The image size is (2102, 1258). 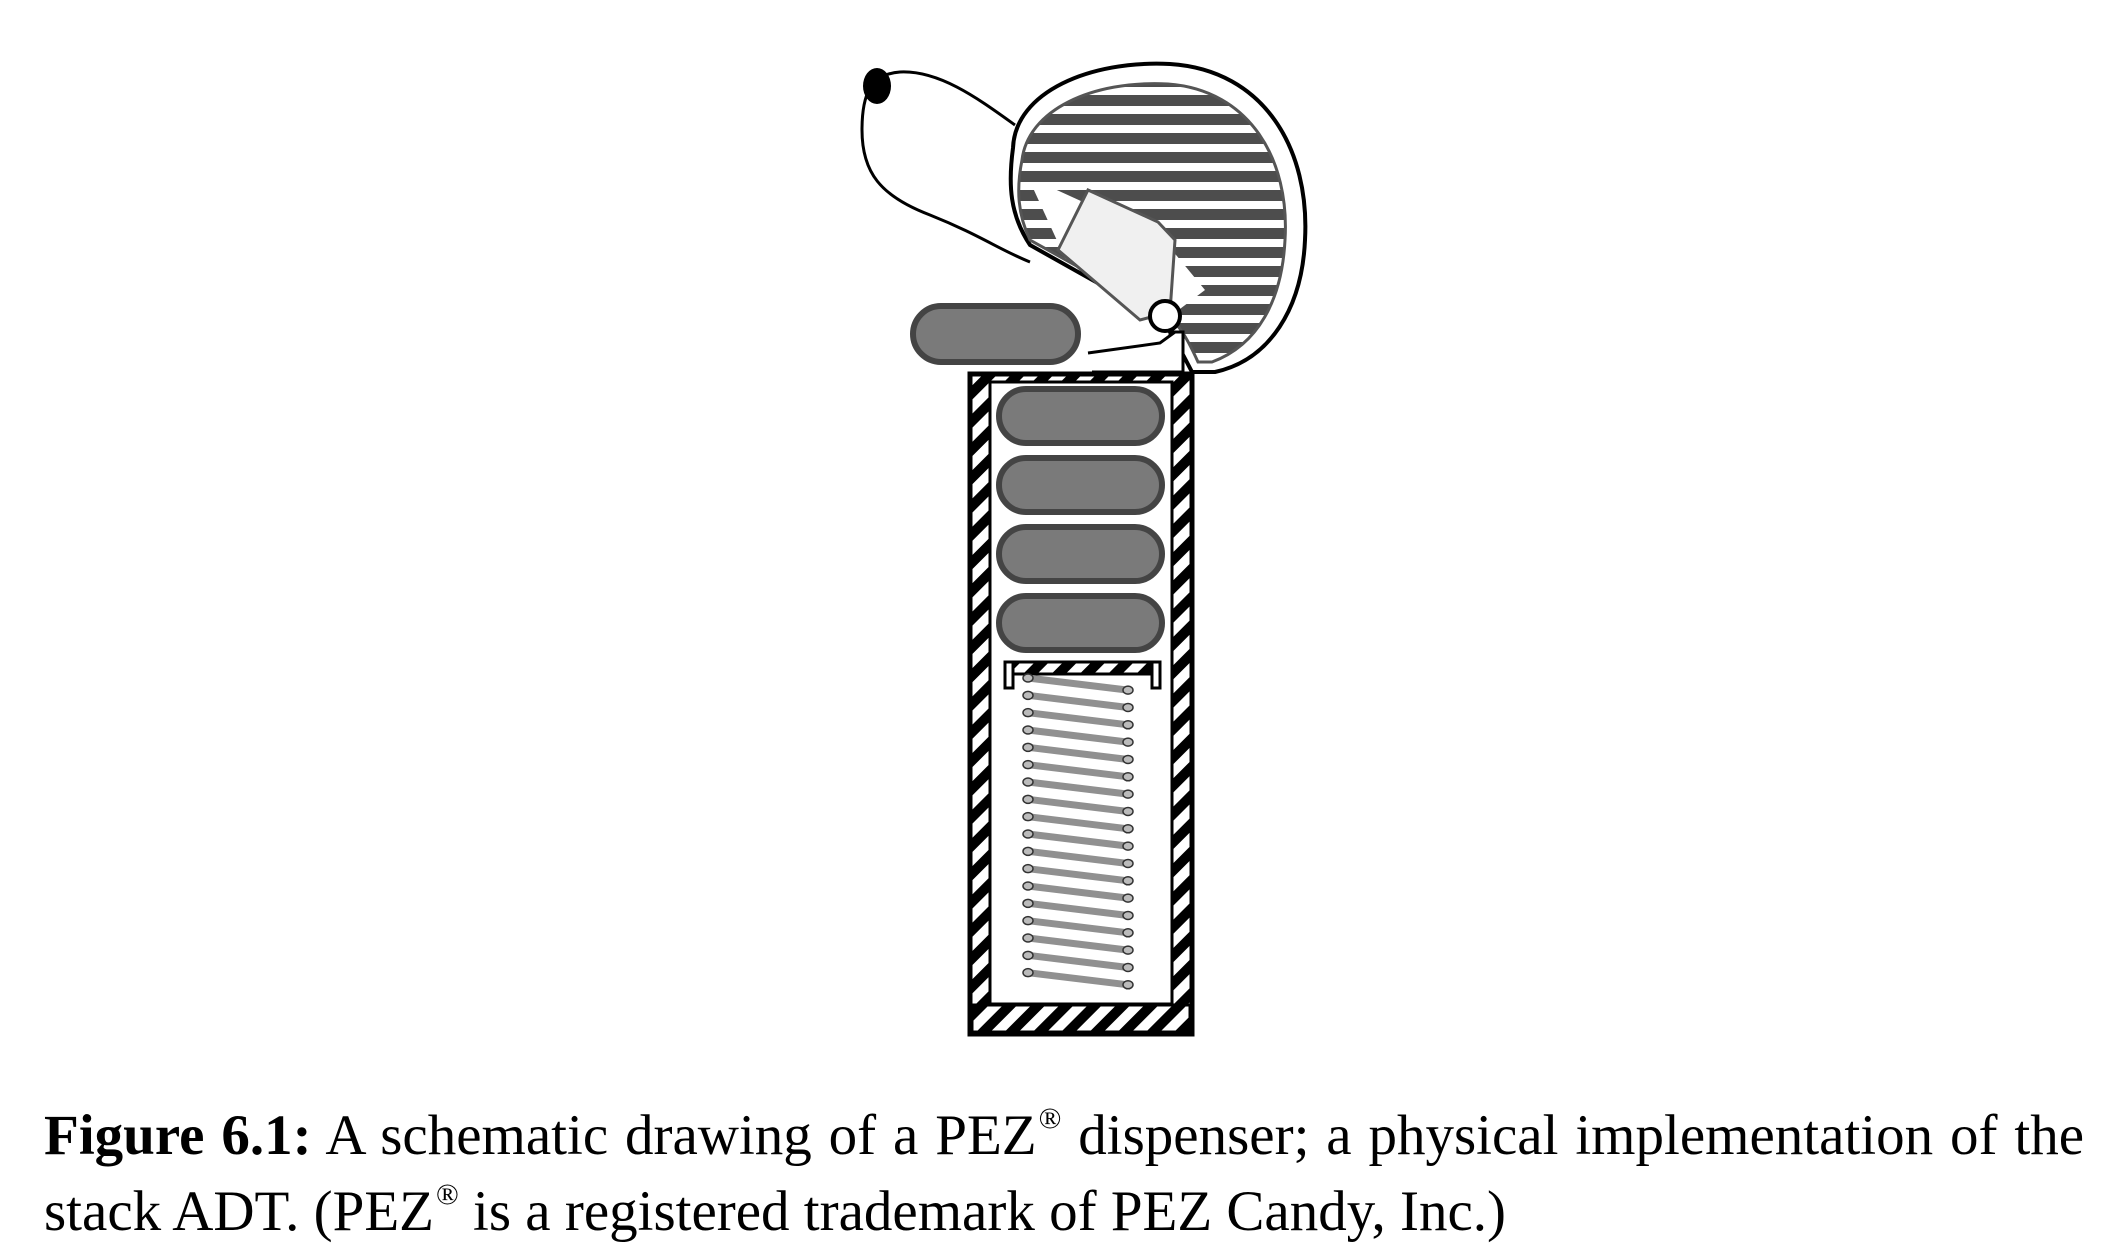 I want to click on dispensed-candy, so click(x=995, y=334).